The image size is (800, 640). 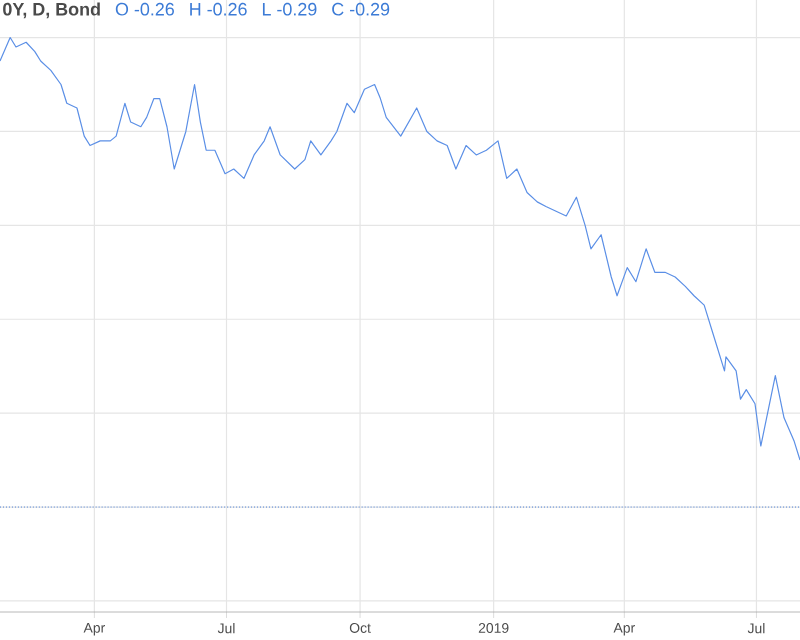 What do you see at coordinates (289, 9) in the screenshot?
I see `text: L -0.29` at bounding box center [289, 9].